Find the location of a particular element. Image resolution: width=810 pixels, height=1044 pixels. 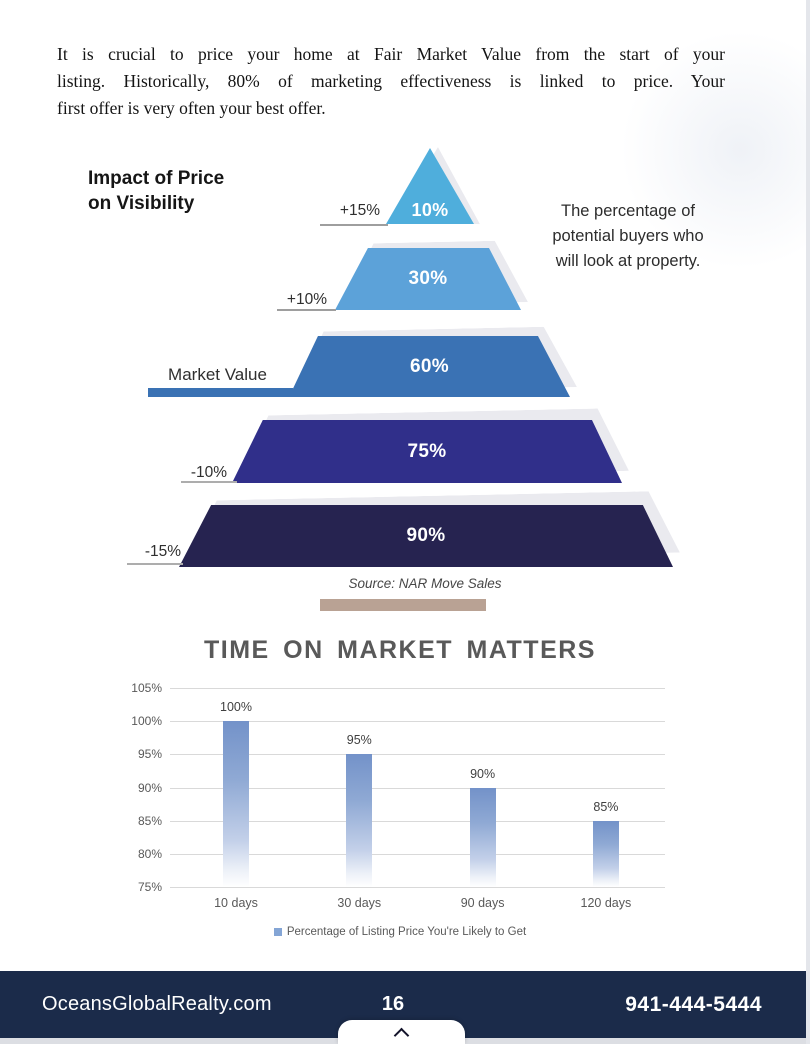

y-axis-tick-label: 80% is located at coordinates (149, 853).